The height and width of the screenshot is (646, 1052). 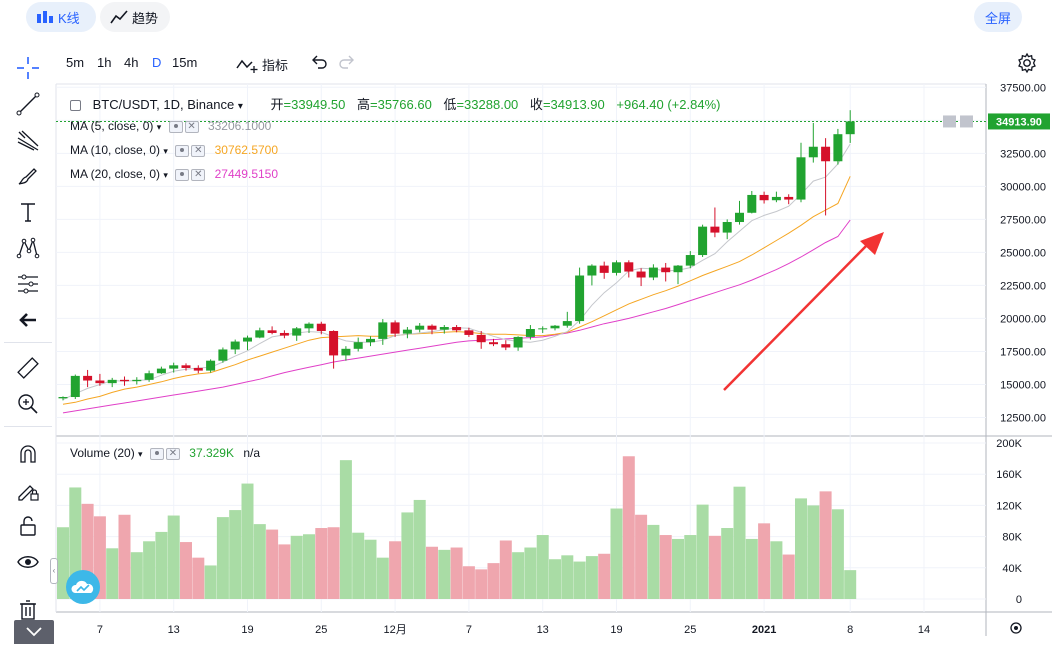 What do you see at coordinates (75, 62) in the screenshot?
I see `timeframe-5m: 5m` at bounding box center [75, 62].